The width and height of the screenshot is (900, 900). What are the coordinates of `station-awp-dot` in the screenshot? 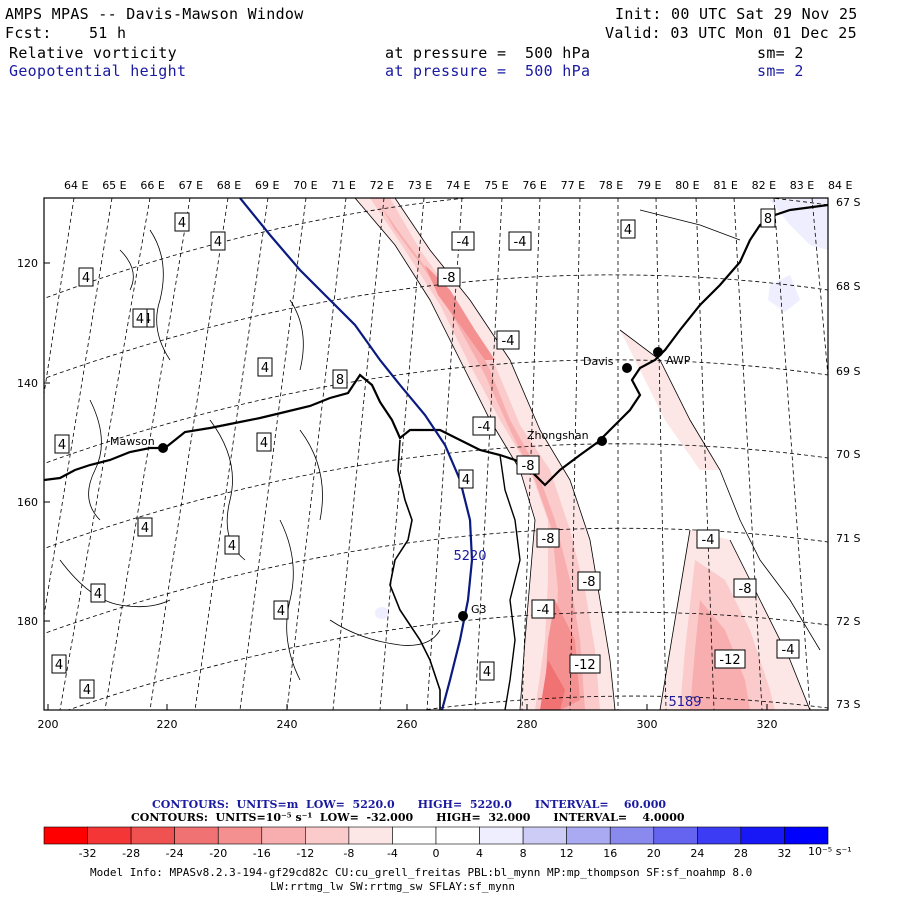 It's located at (658, 352).